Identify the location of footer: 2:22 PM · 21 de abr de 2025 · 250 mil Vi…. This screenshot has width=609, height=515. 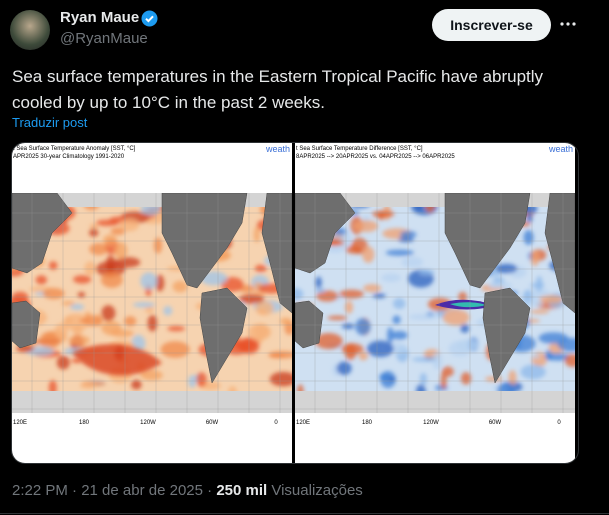
(187, 490).